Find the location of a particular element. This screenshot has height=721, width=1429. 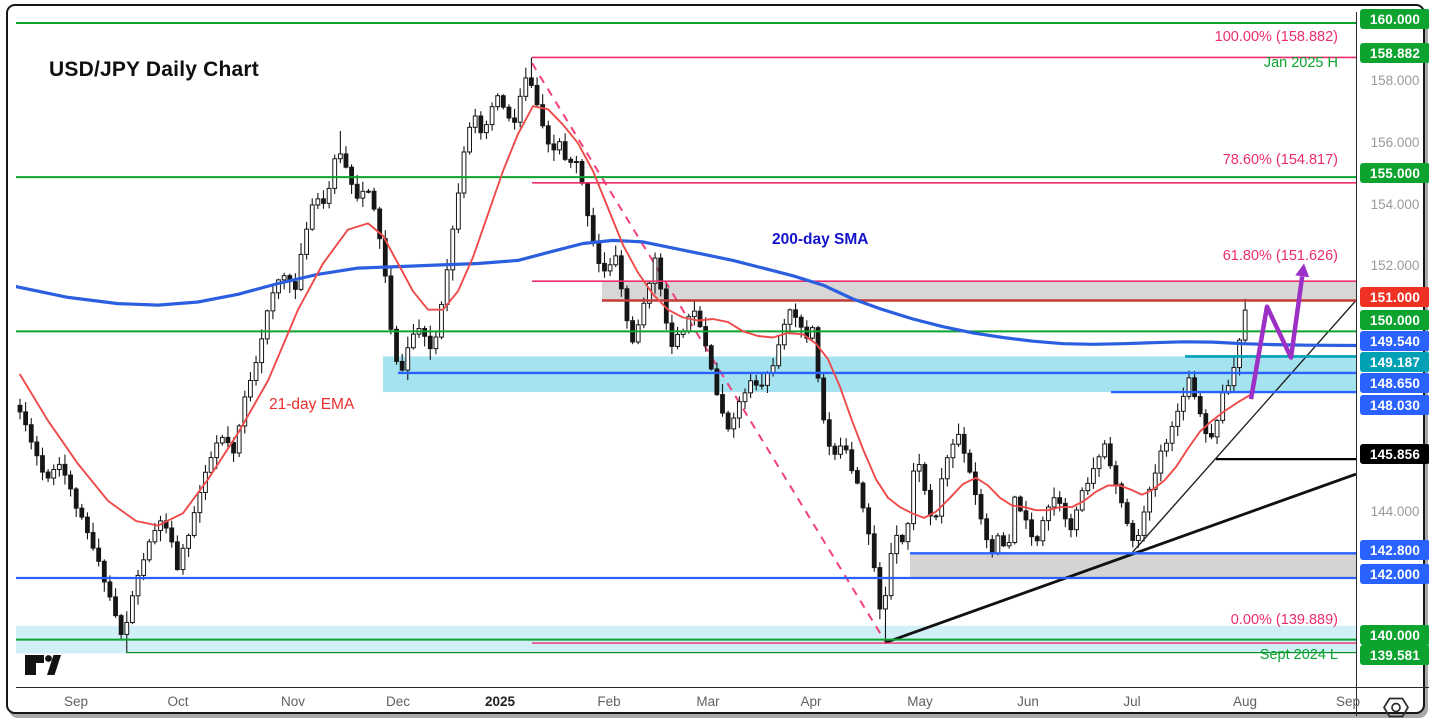

axis-settings-button is located at coordinates (1396, 707).